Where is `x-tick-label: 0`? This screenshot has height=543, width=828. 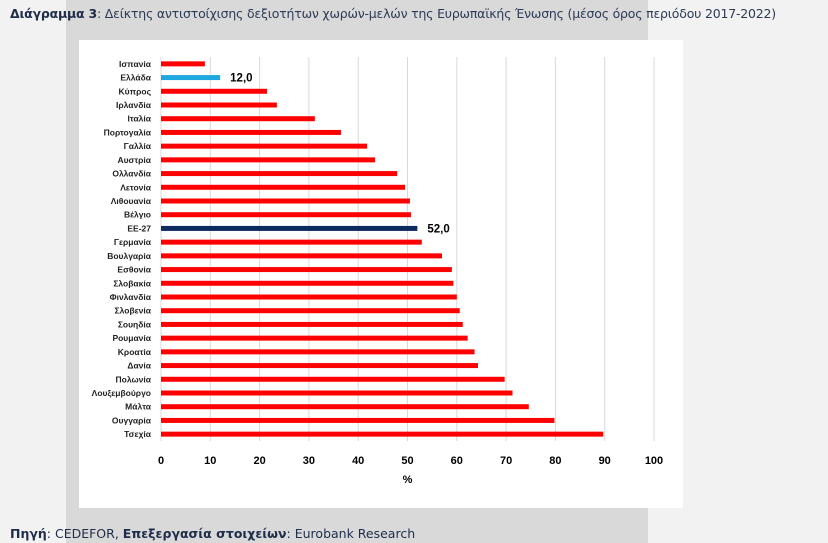 x-tick-label: 0 is located at coordinates (161, 461).